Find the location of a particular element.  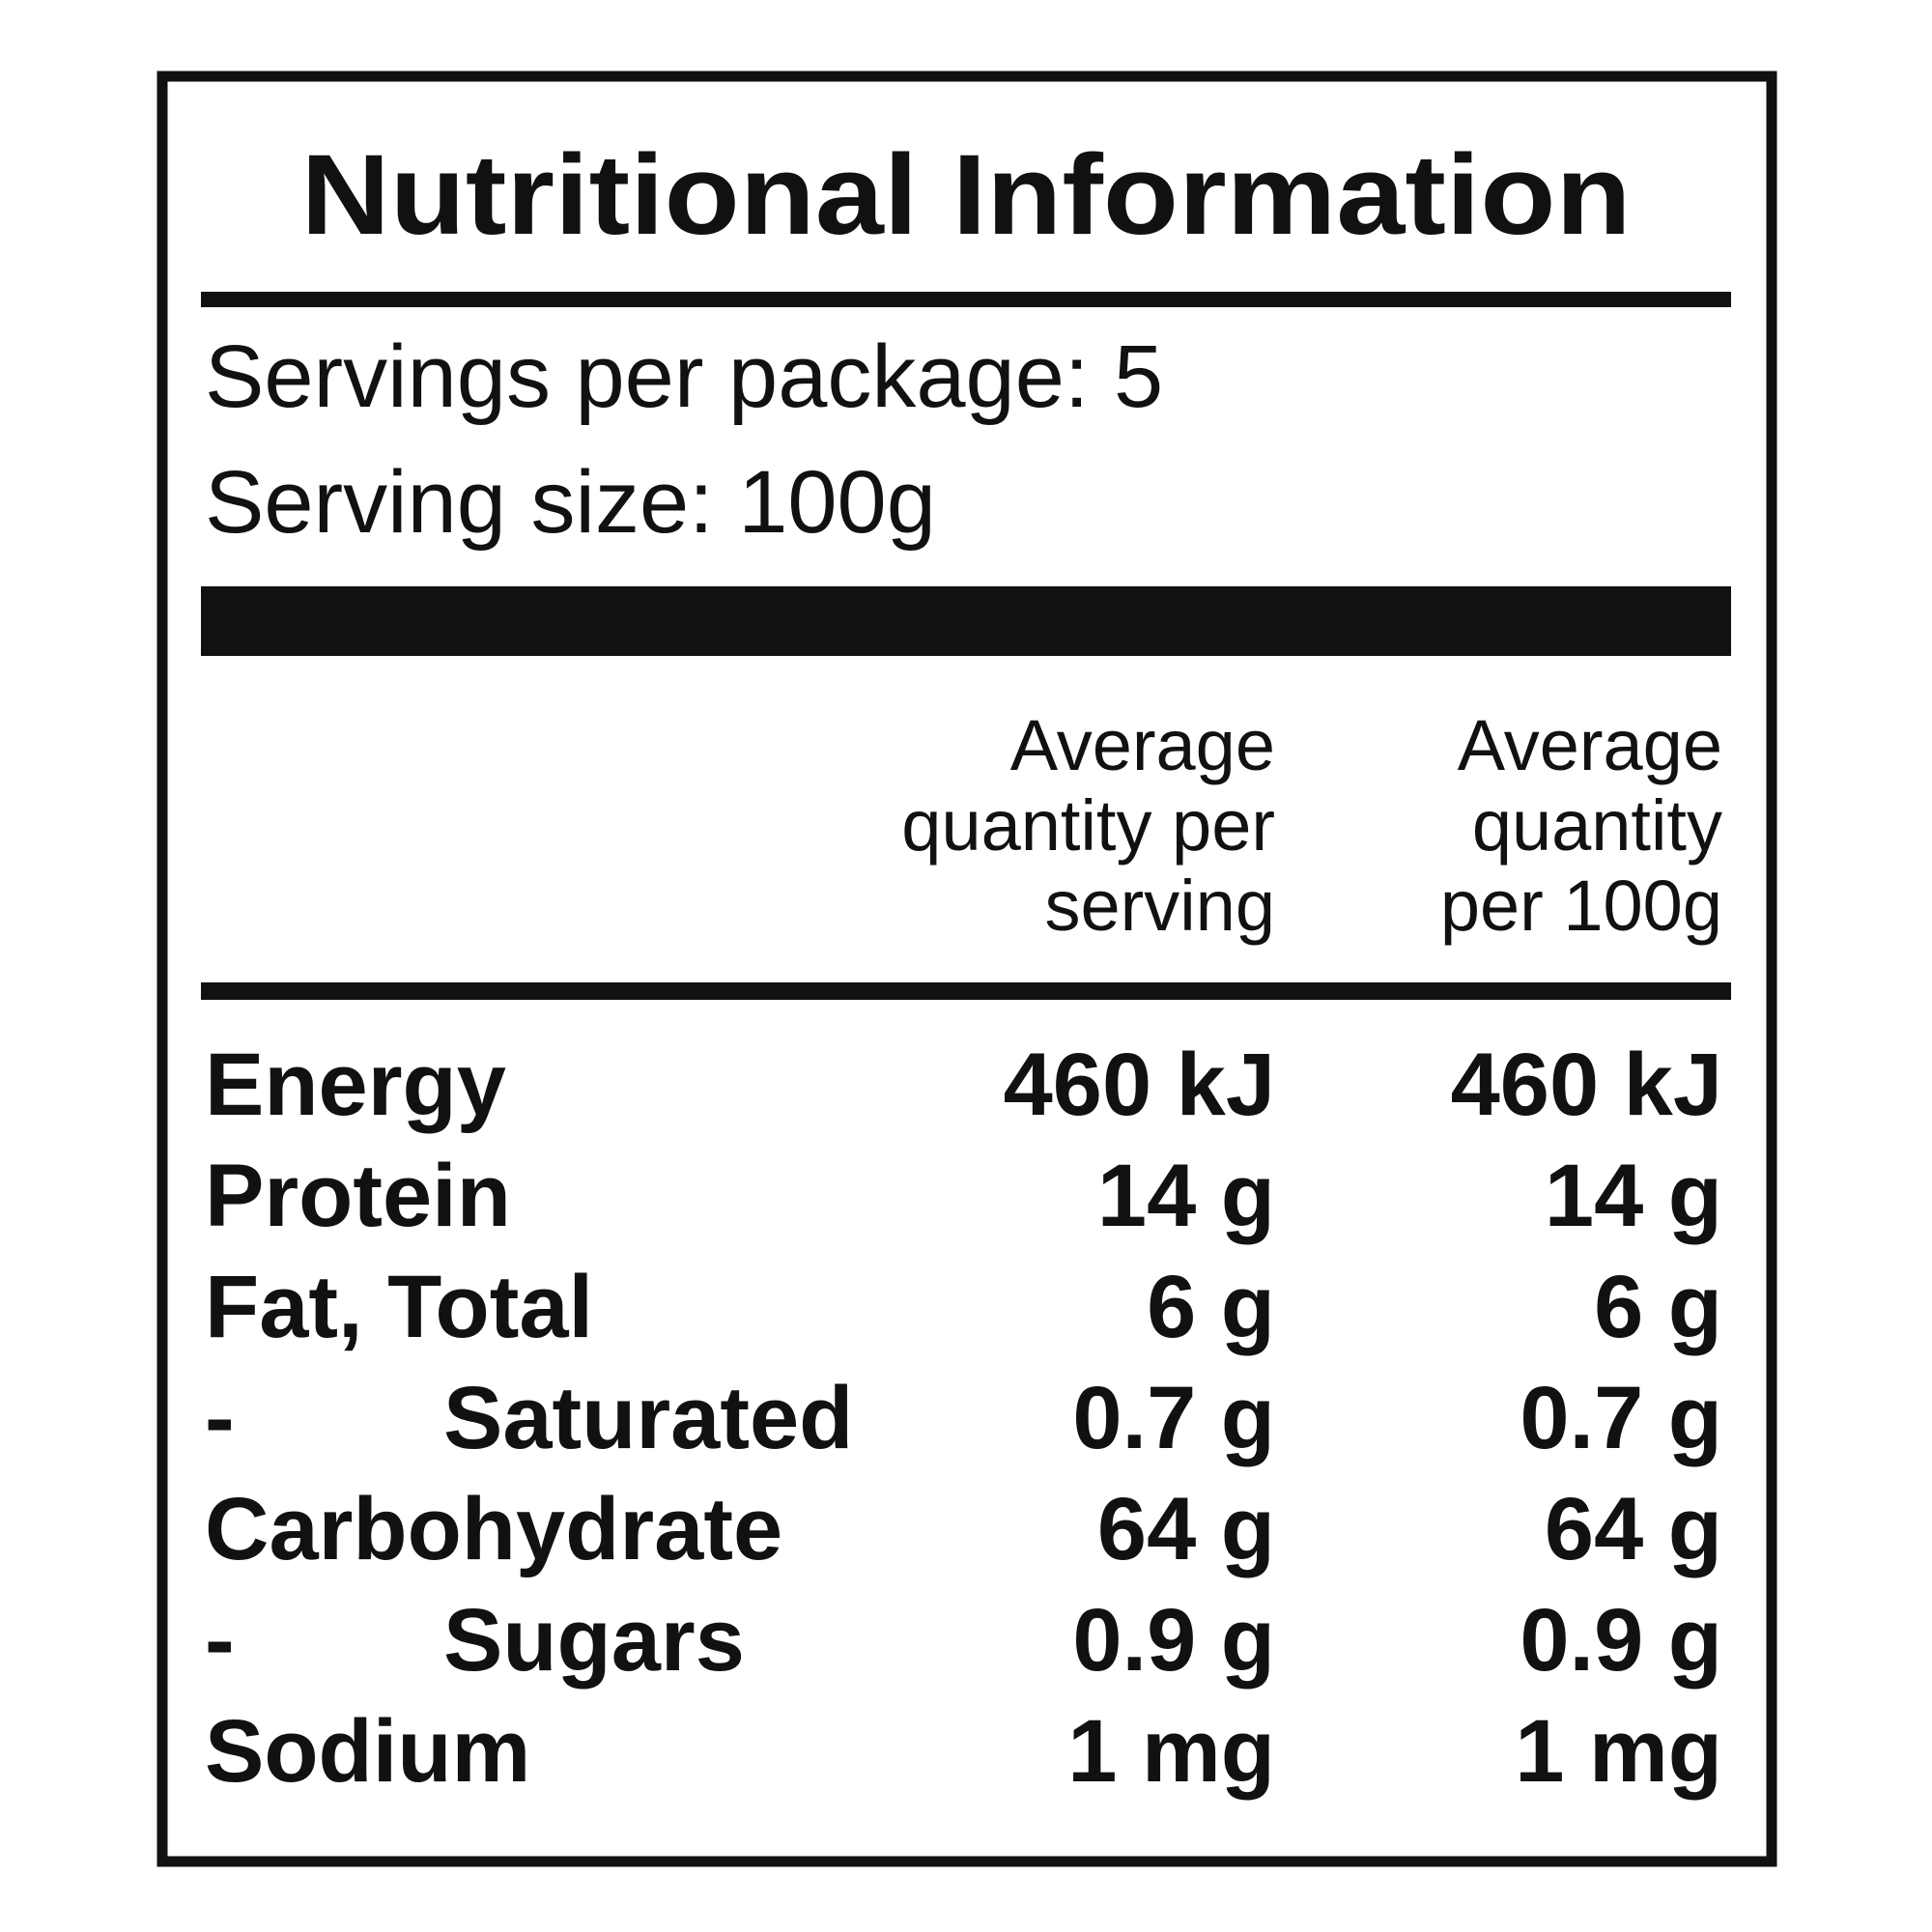

row-label: Fat, Total is located at coordinates (399, 1307).